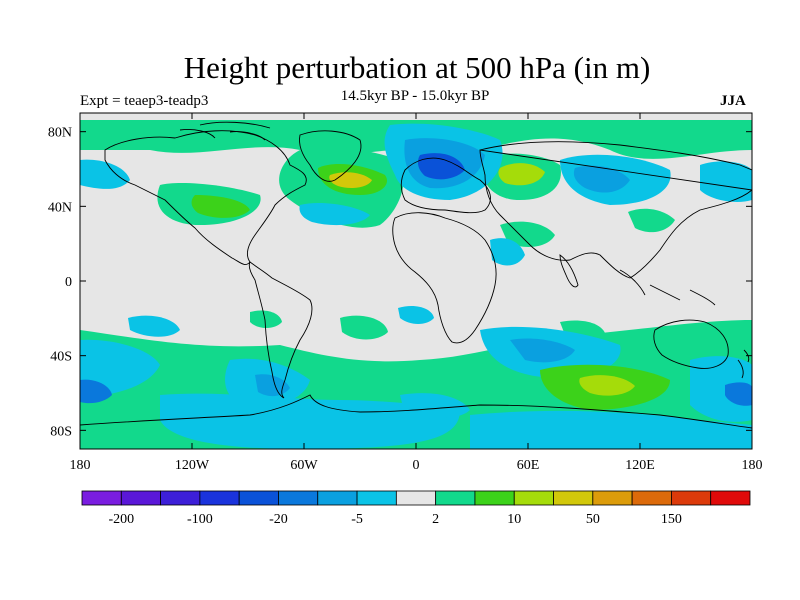  Describe the element at coordinates (220, 206) in the screenshot. I see `contour-positive-na-core` at that location.